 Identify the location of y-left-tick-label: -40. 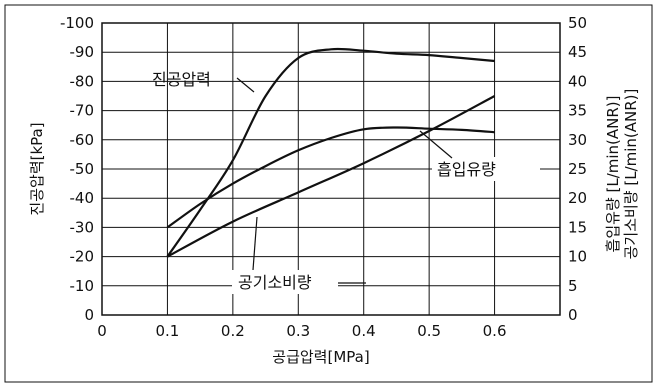
(82, 198).